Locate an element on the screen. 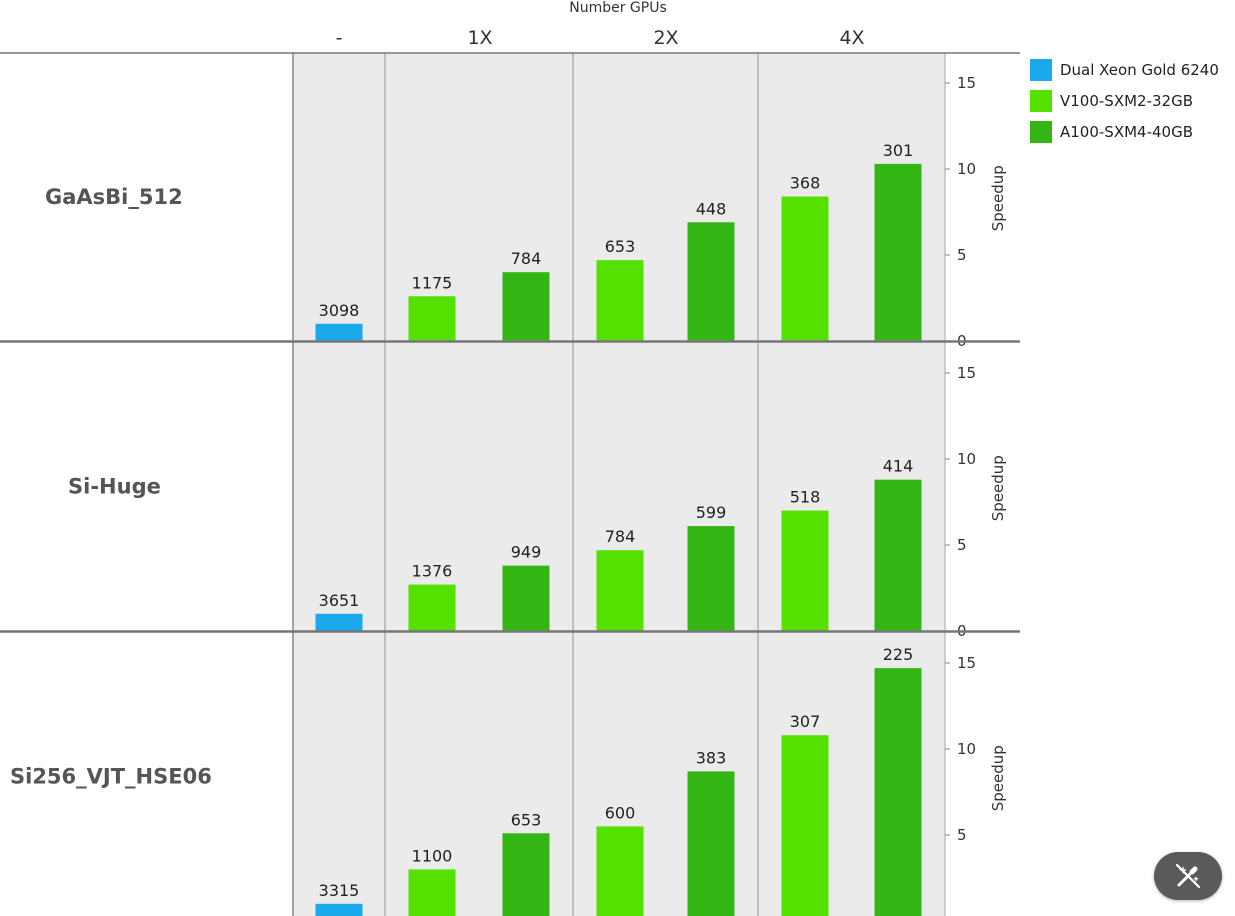 This screenshot has width=1235, height=916. bar-label: 599 is located at coordinates (711, 512).